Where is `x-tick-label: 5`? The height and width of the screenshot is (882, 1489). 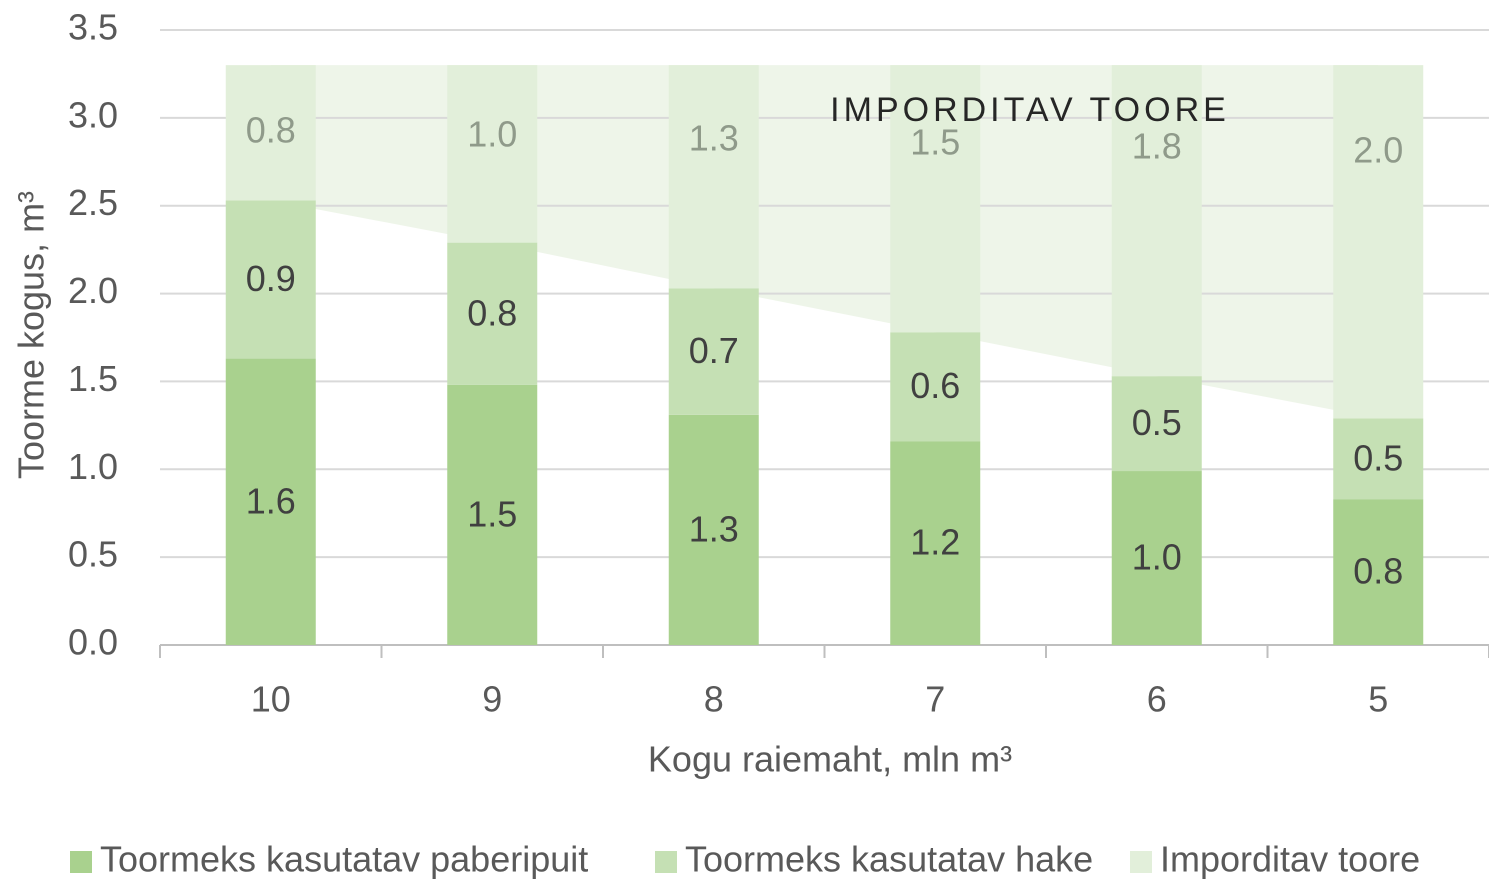 x-tick-label: 5 is located at coordinates (1378, 699).